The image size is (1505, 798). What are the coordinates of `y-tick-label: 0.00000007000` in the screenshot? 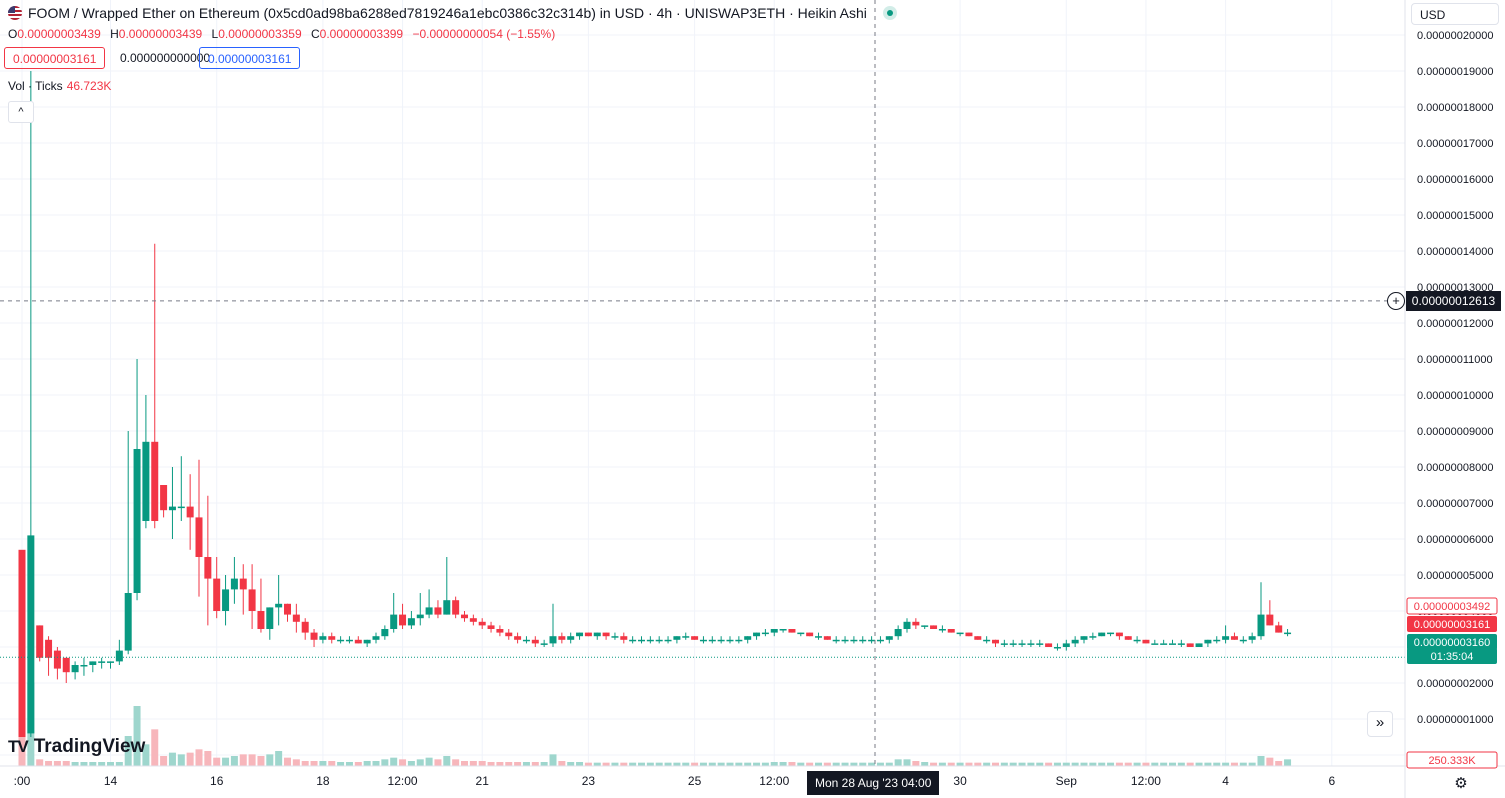 It's located at (1455, 504).